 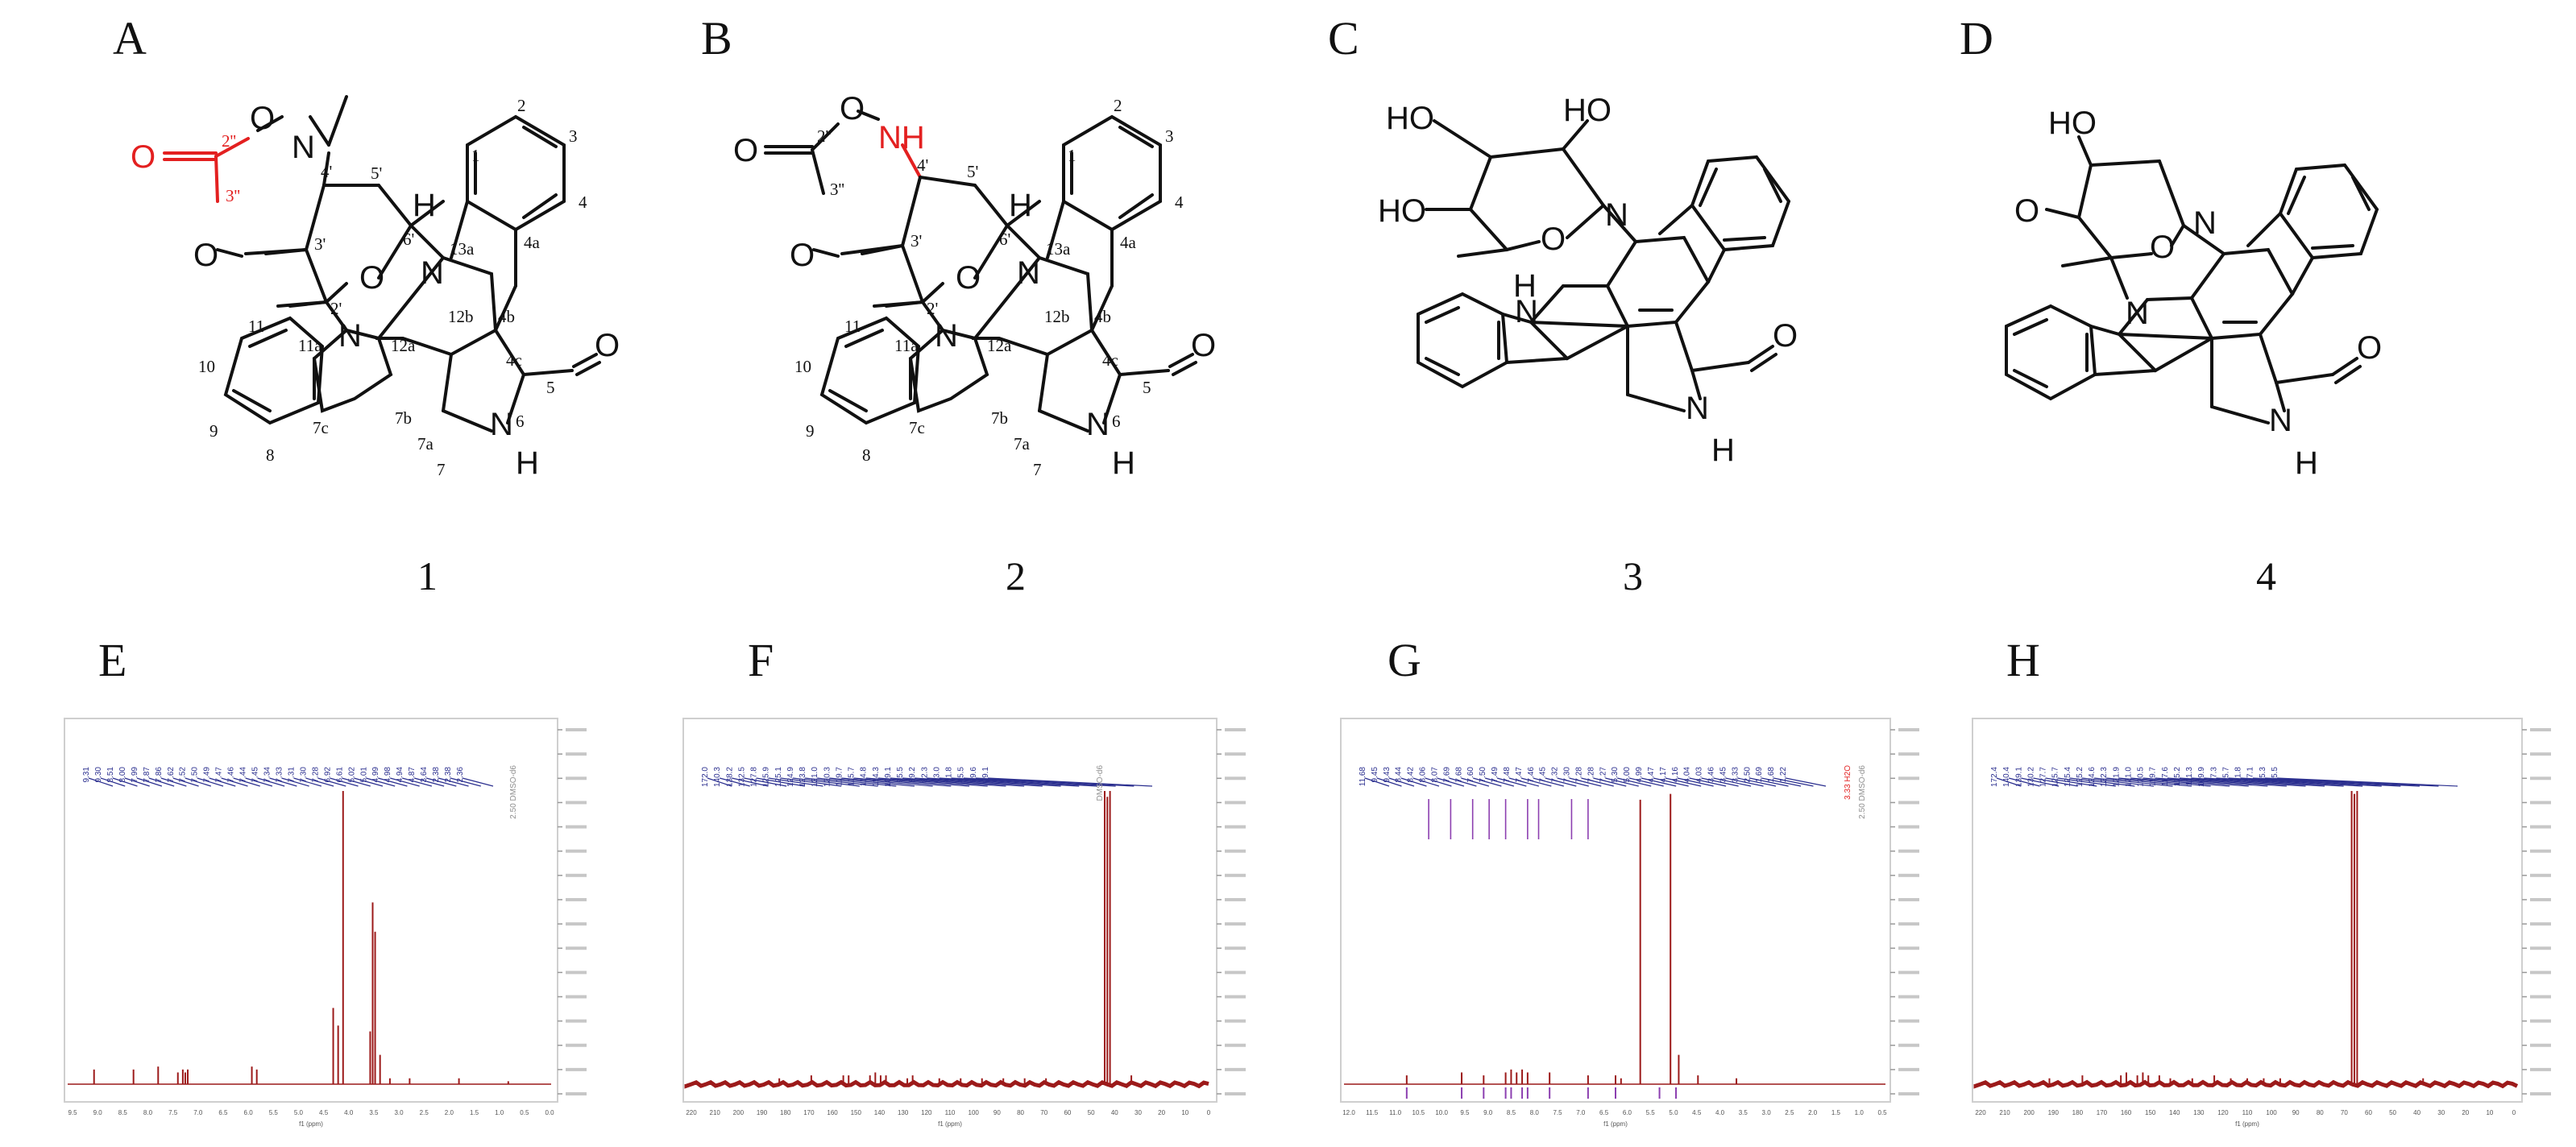 I want to click on atom-o-carbonyl-a: O, so click(x=143, y=157).